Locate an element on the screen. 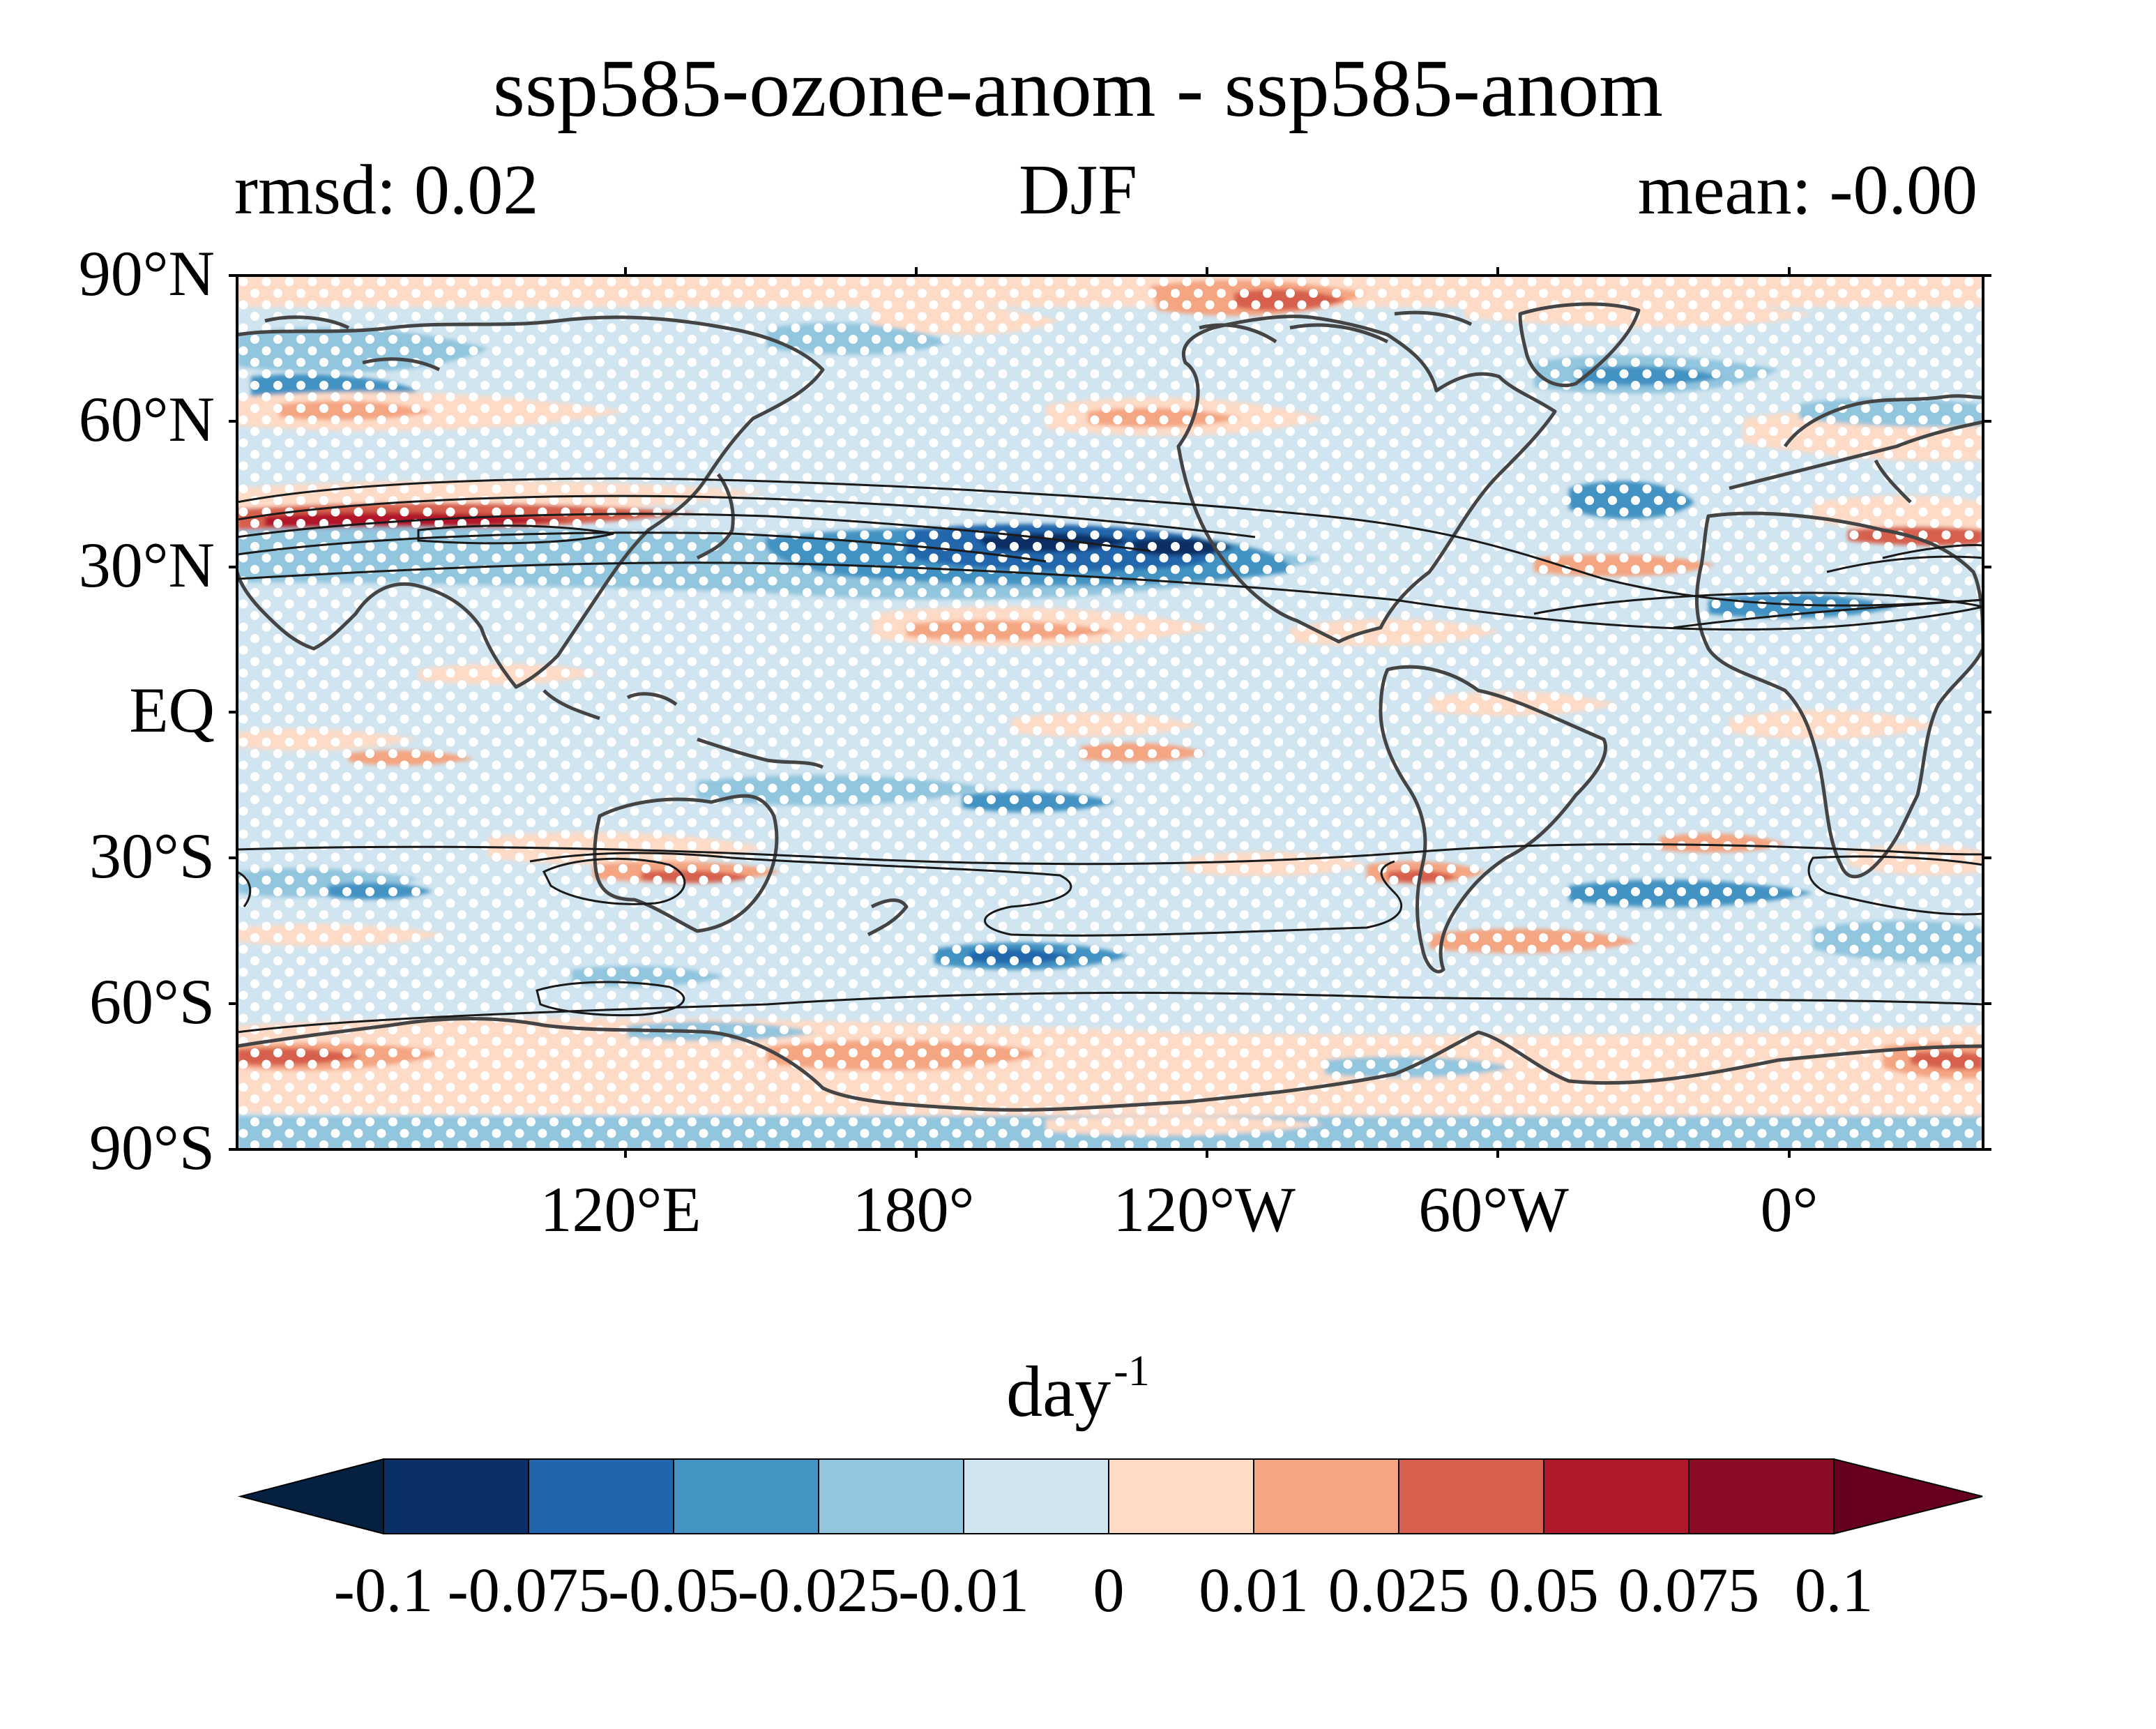 The height and width of the screenshot is (1729, 2156). colorbar-tick-label: -0.01 is located at coordinates (963, 1591).